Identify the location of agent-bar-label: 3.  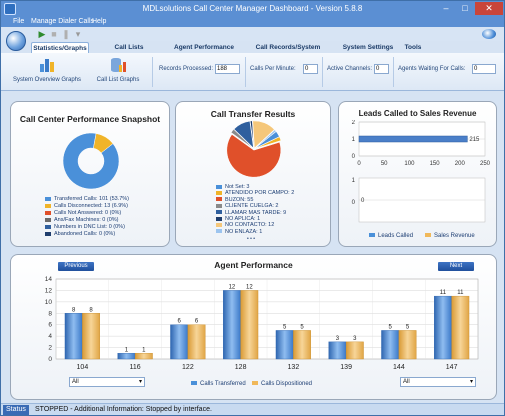
(338, 339).